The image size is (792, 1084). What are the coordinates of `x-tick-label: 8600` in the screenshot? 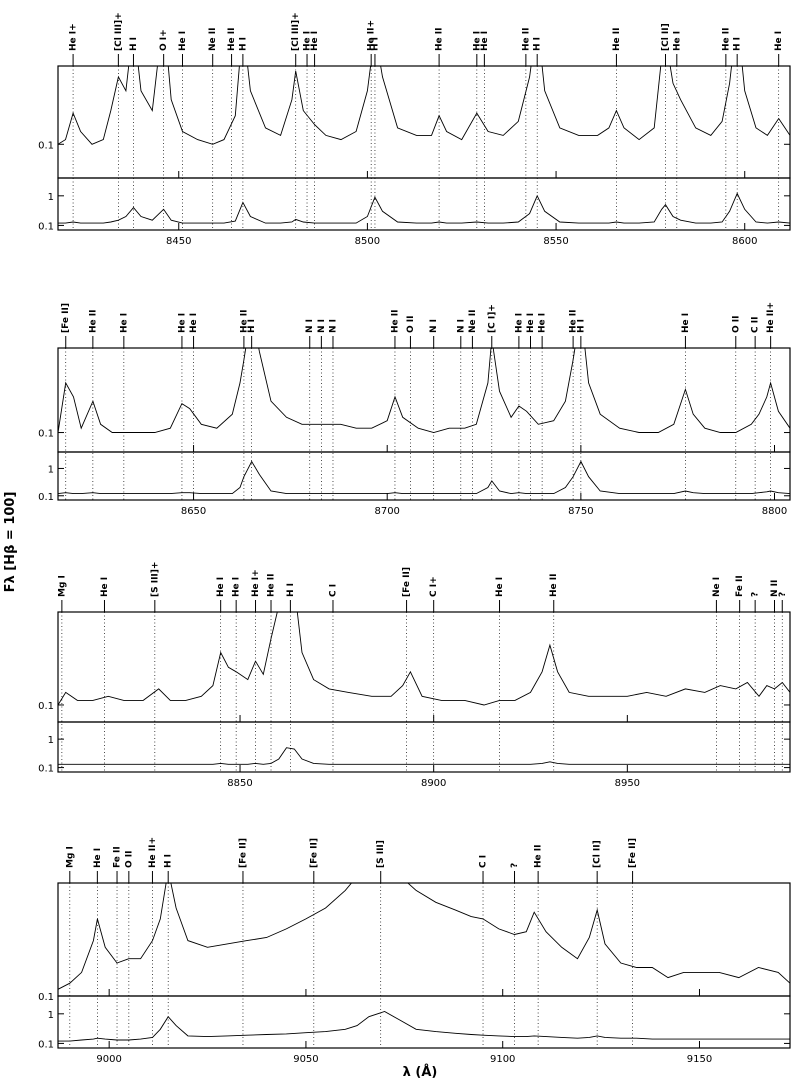 It's located at (744, 241).